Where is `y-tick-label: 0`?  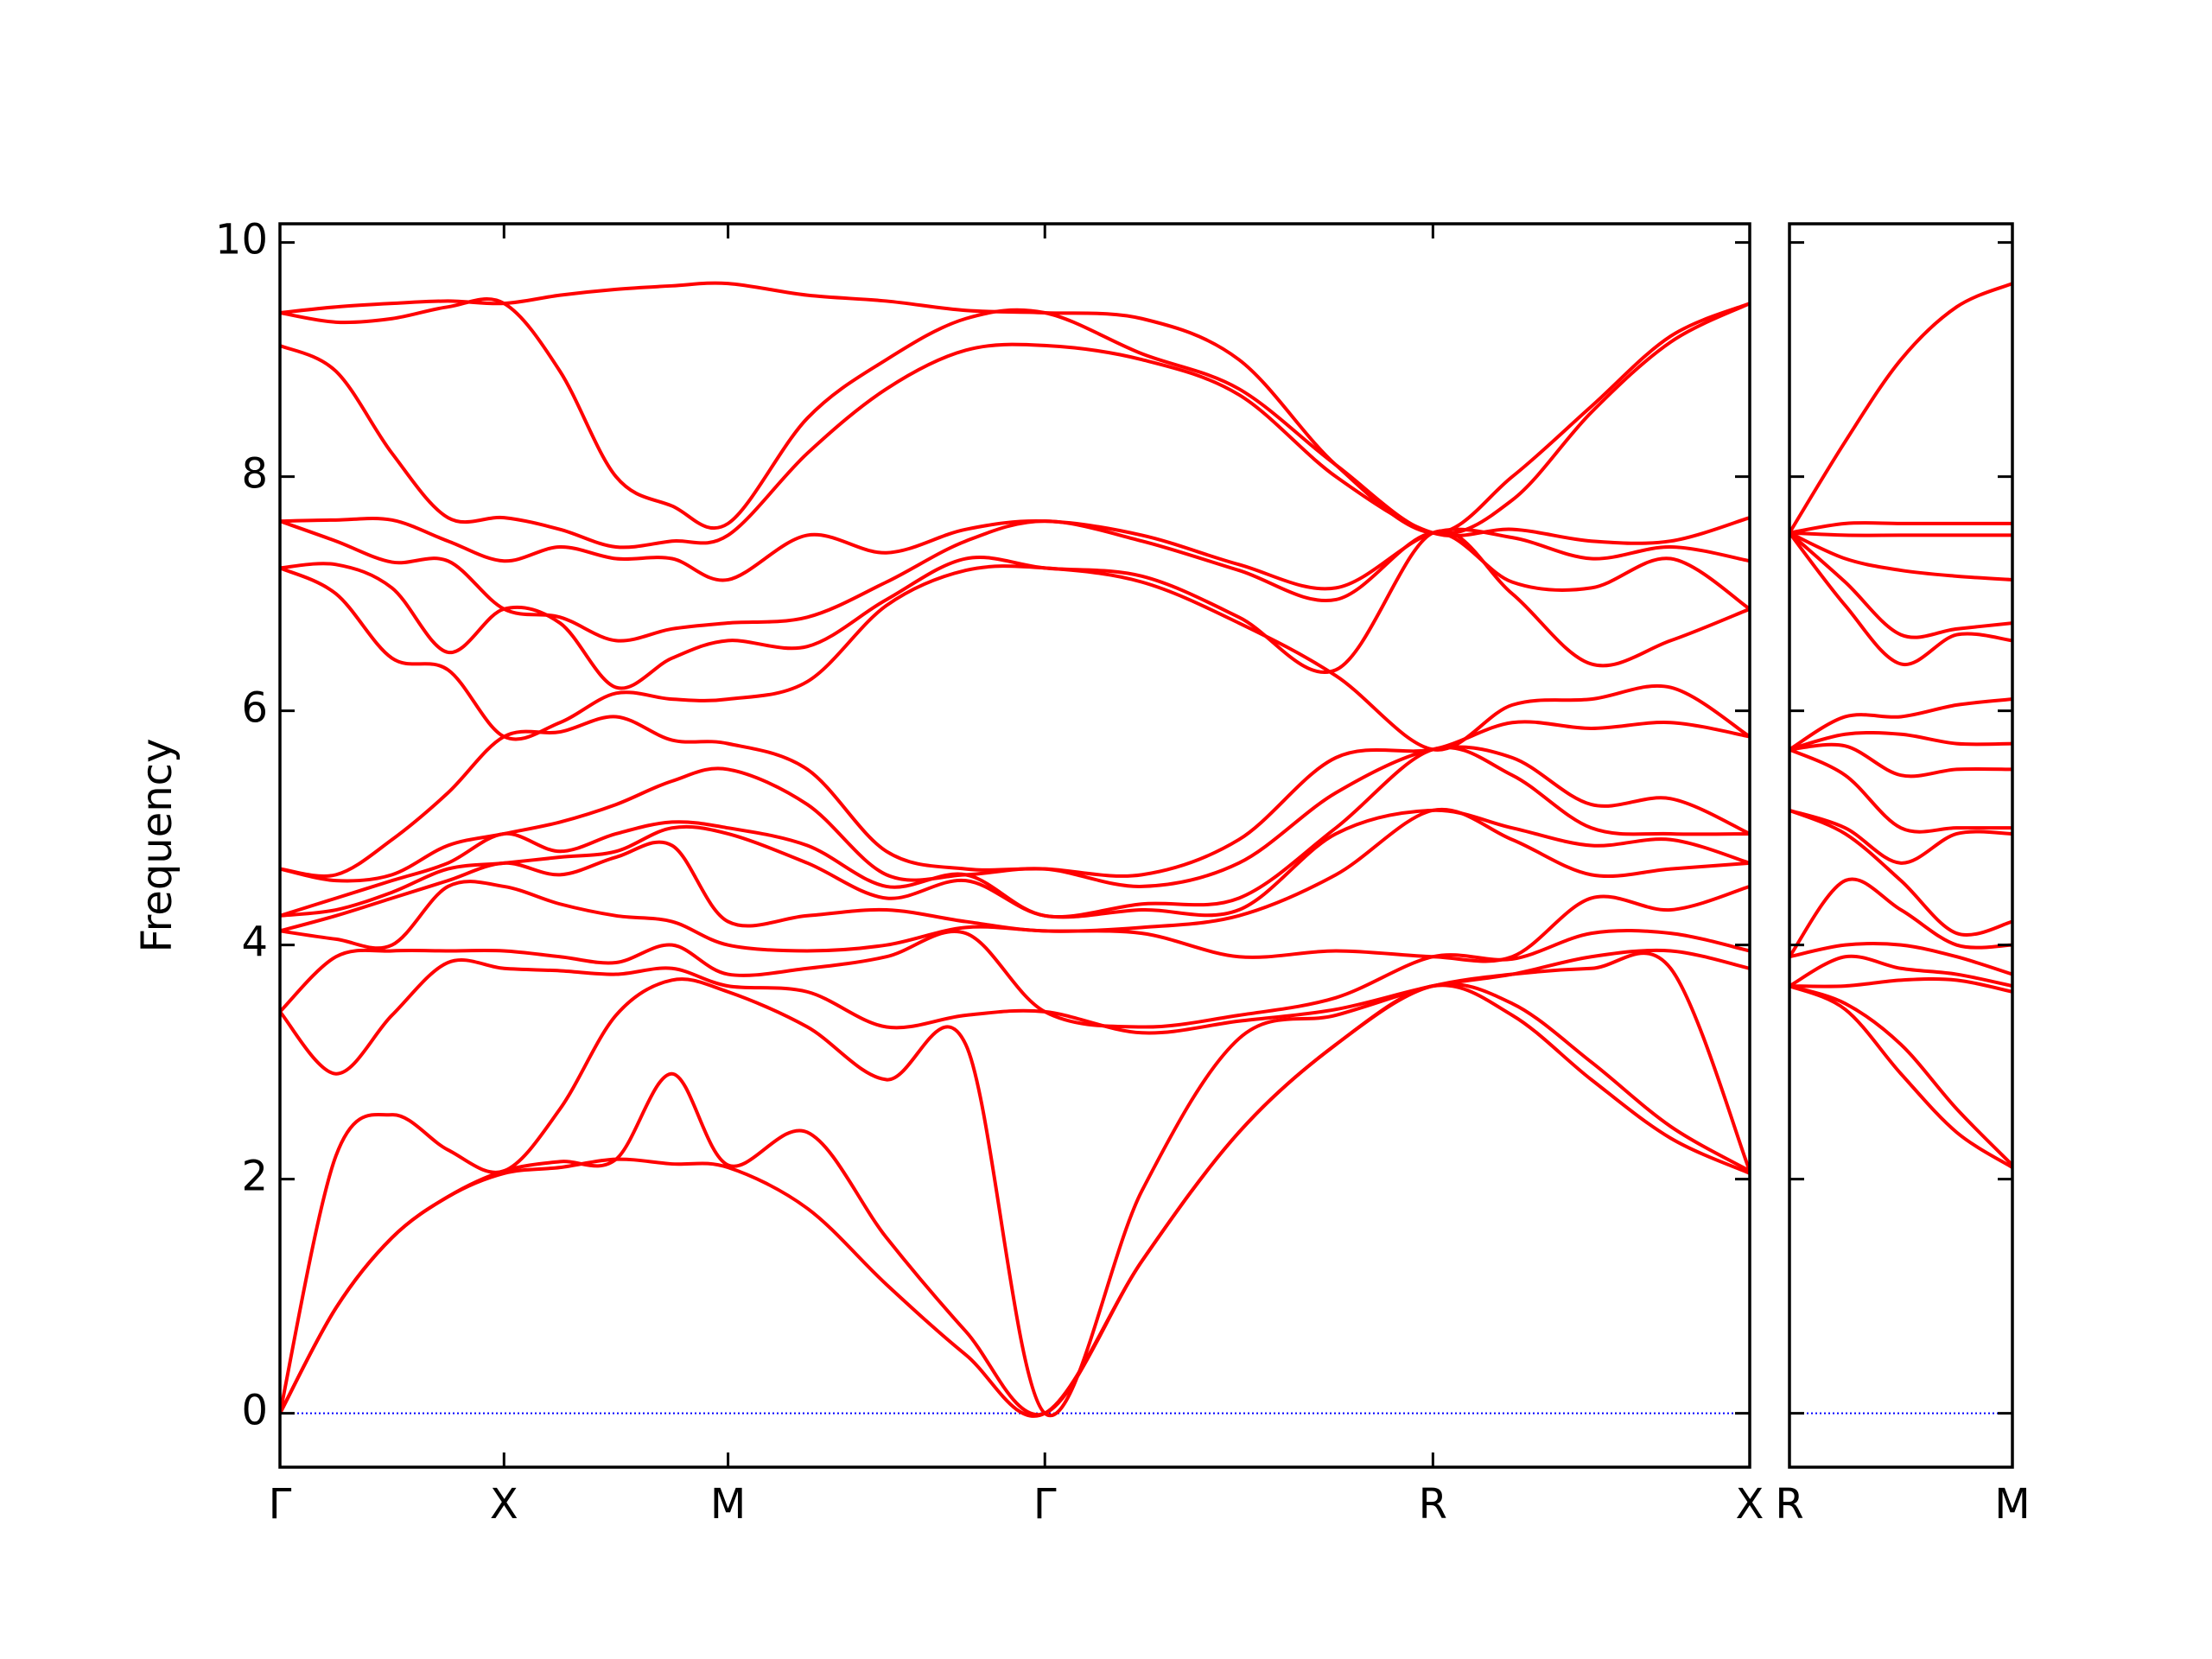
y-tick-label: 0 is located at coordinates (254, 1411).